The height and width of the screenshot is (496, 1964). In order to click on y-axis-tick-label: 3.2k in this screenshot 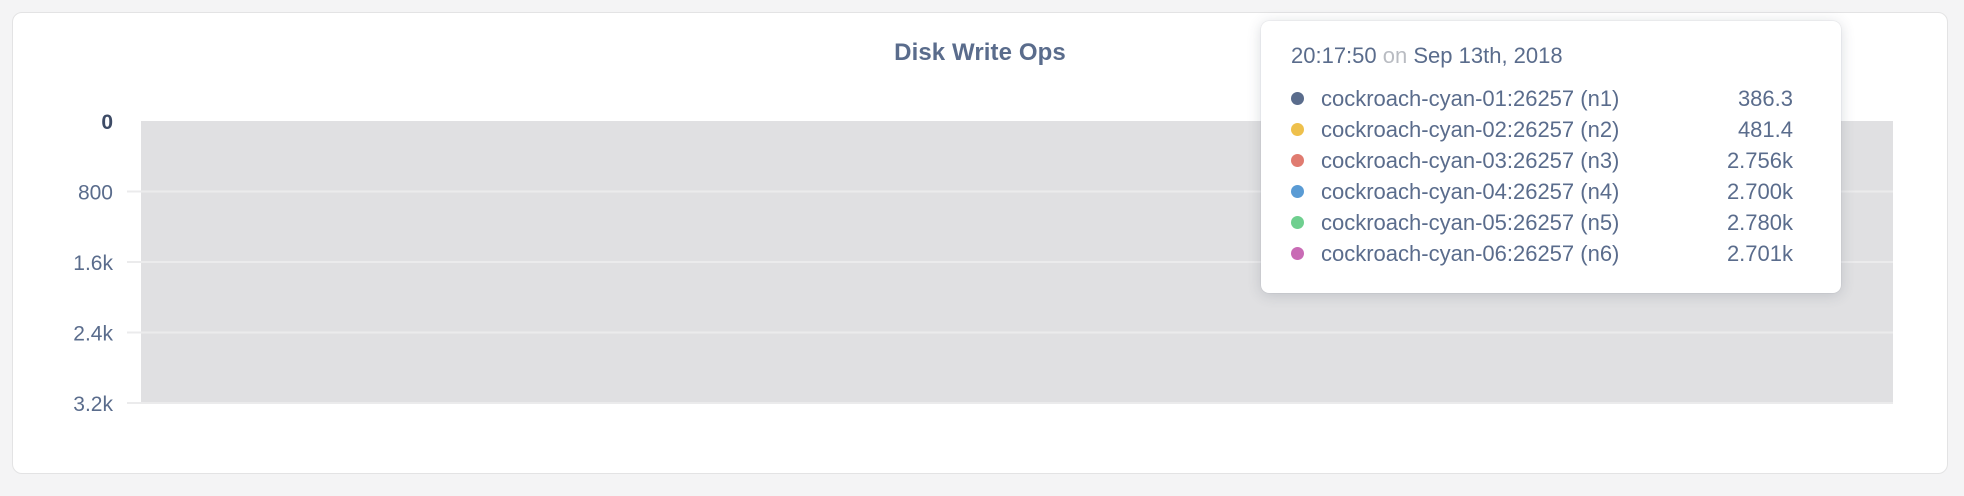, I will do `click(93, 404)`.